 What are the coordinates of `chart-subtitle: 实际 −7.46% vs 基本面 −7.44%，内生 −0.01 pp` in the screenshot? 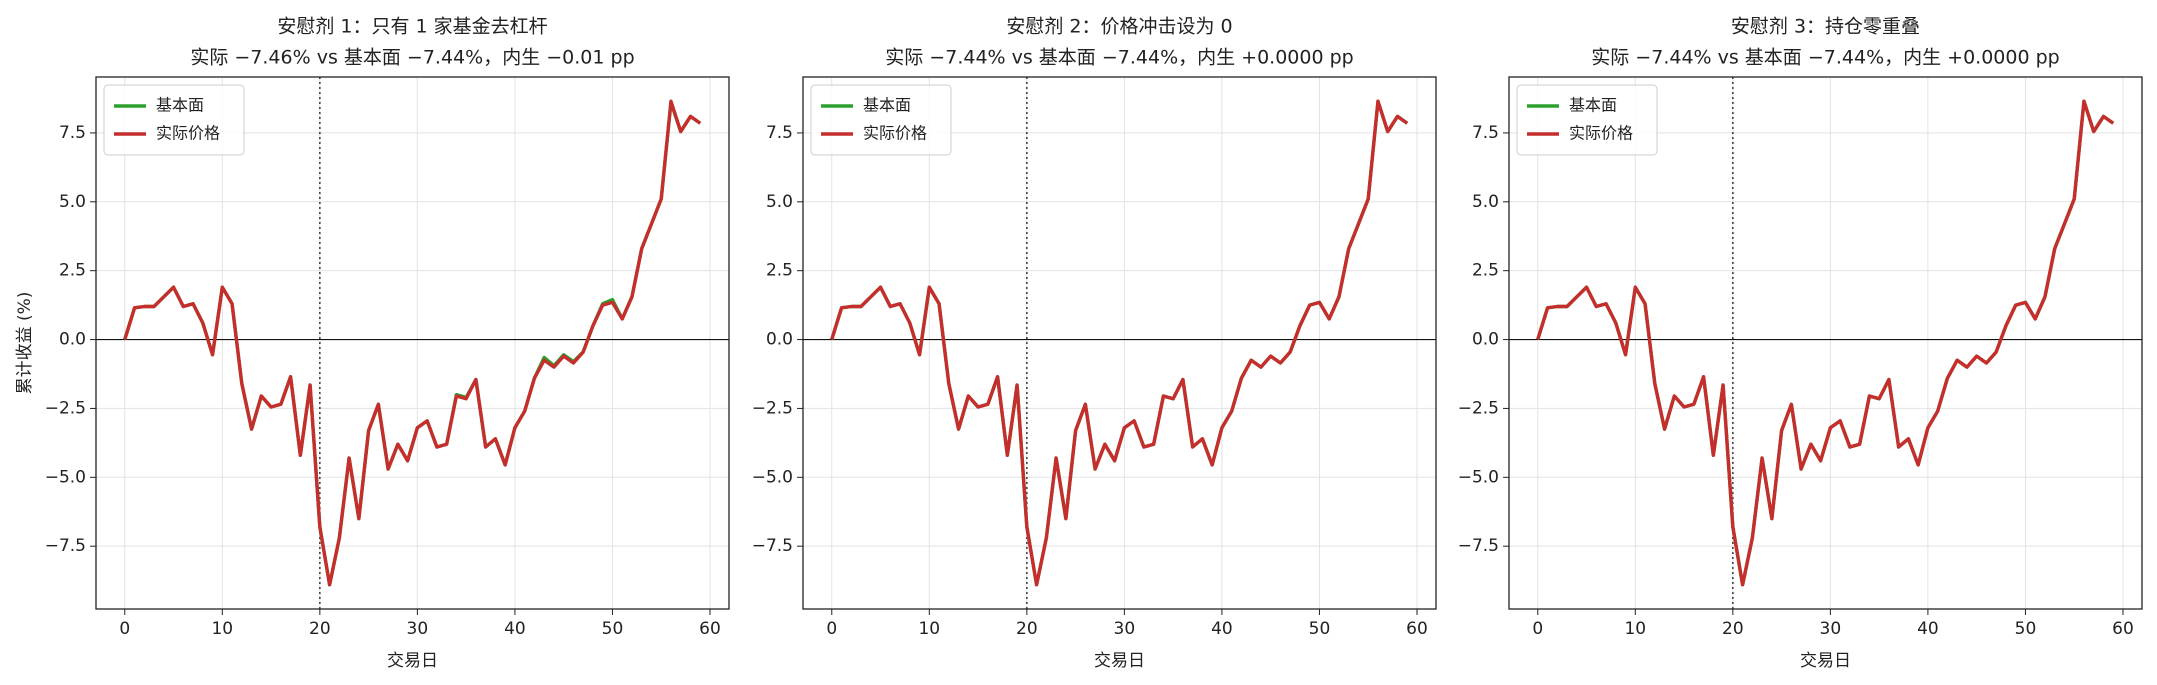 It's located at (412, 58).